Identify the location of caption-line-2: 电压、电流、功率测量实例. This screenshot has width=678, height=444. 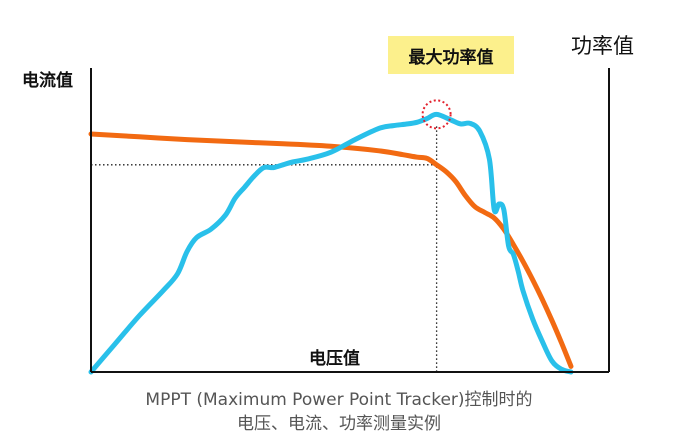
(339, 424).